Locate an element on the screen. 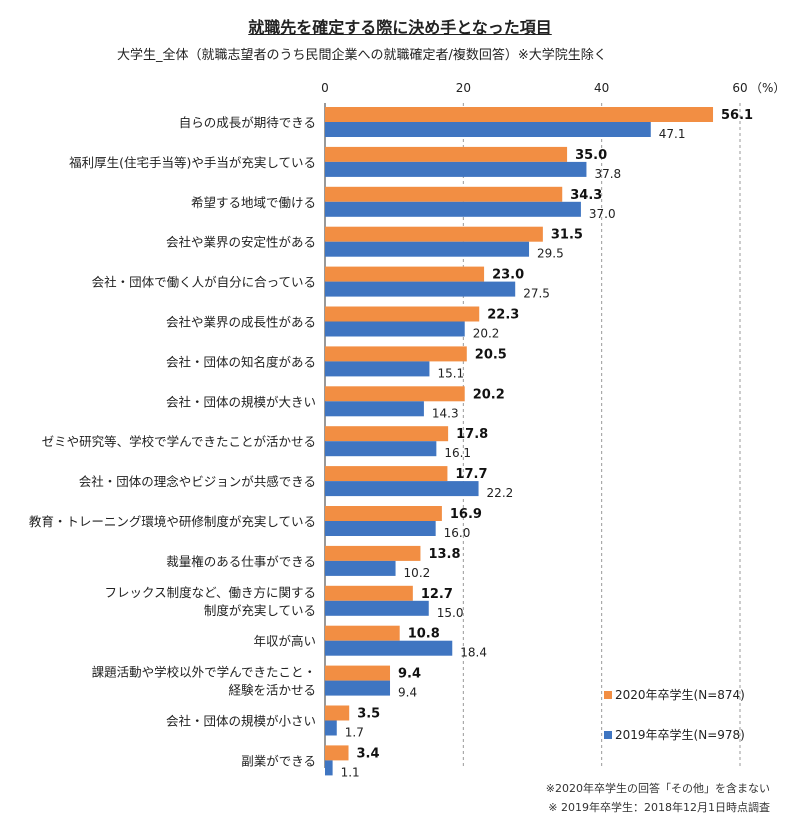  x-tick-label: 20 is located at coordinates (463, 88).